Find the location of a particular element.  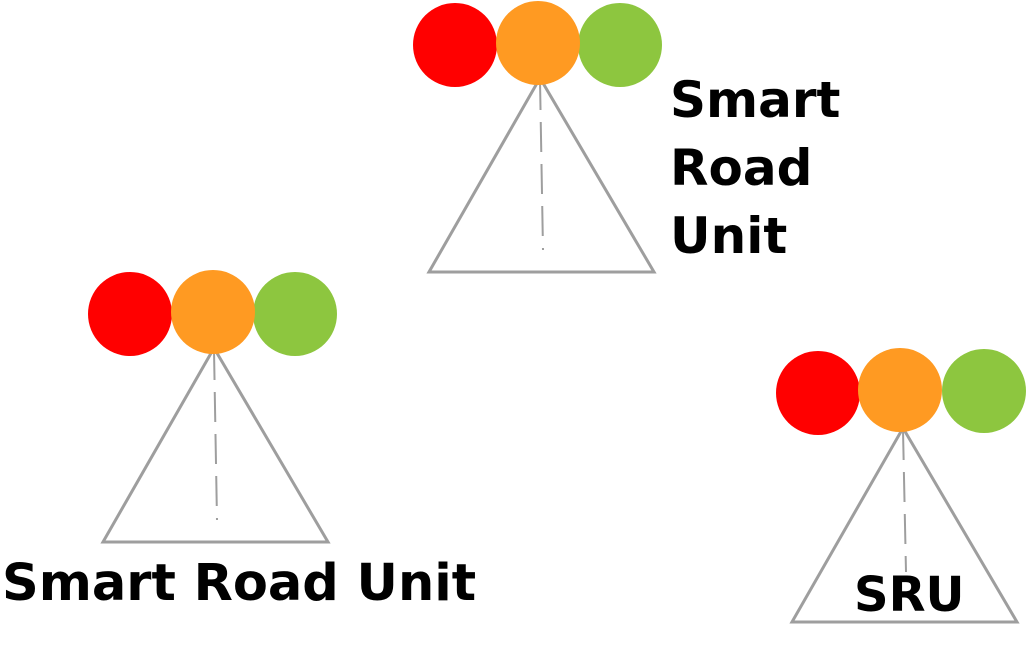

smart-road-unit-label-left: Smart Road Unit is located at coordinates (239, 583).